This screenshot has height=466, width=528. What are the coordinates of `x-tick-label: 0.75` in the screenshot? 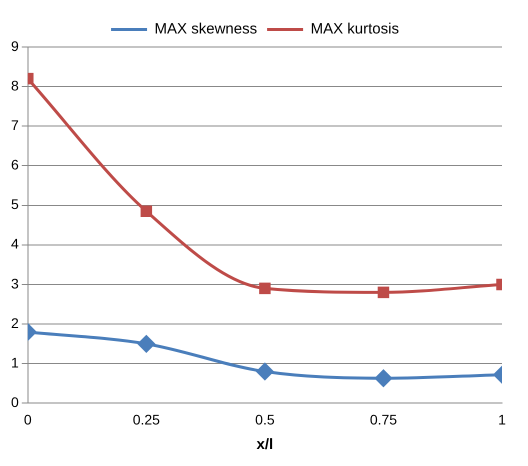 It's located at (384, 419).